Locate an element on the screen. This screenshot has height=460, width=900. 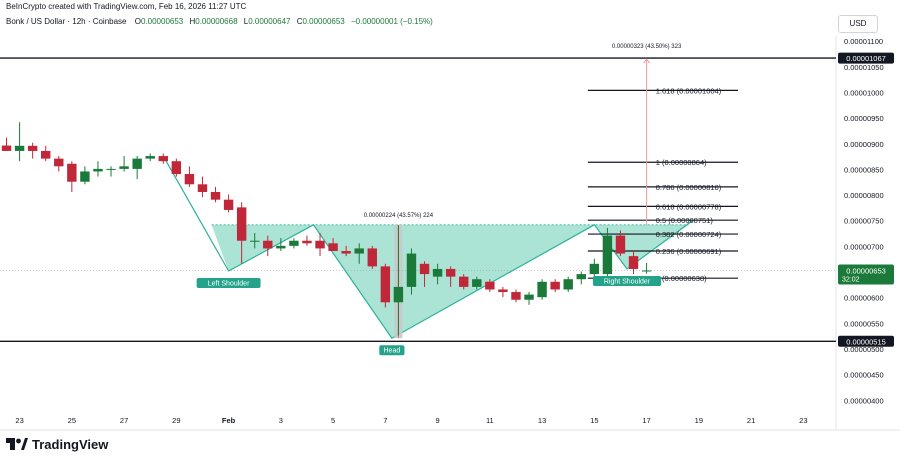
y-tick-label: 0.00000750 is located at coordinates (864, 221).